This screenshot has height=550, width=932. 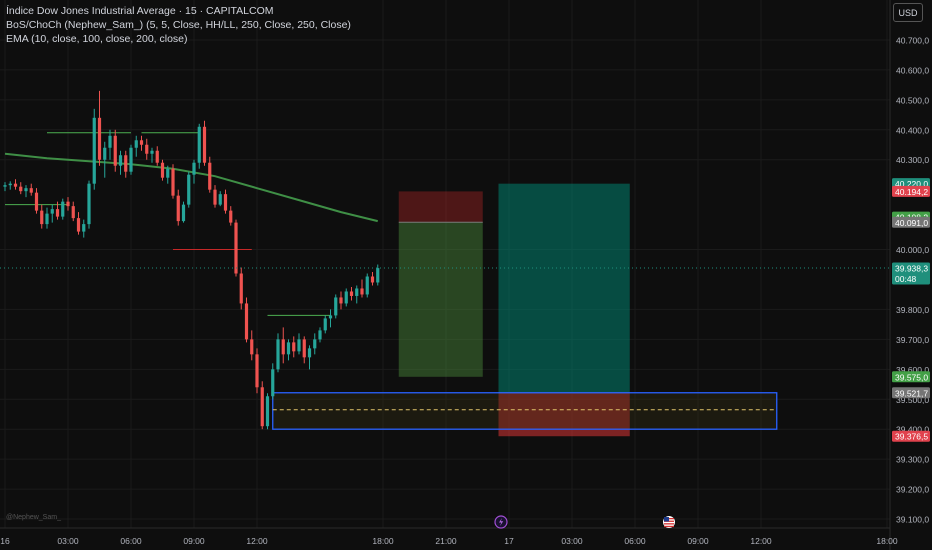 I want to click on us-flag-icon, so click(x=669, y=522).